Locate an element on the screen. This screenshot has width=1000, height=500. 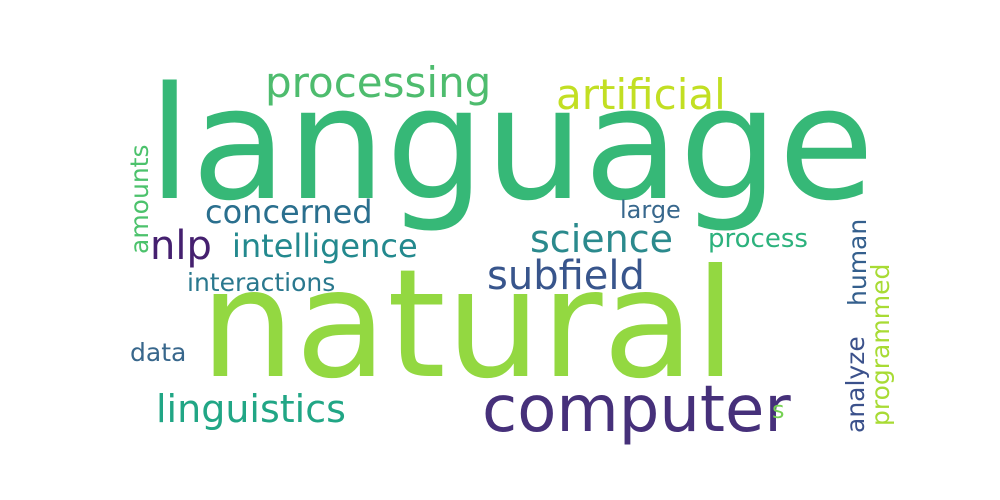
word-computer: computer is located at coordinates (636, 410).